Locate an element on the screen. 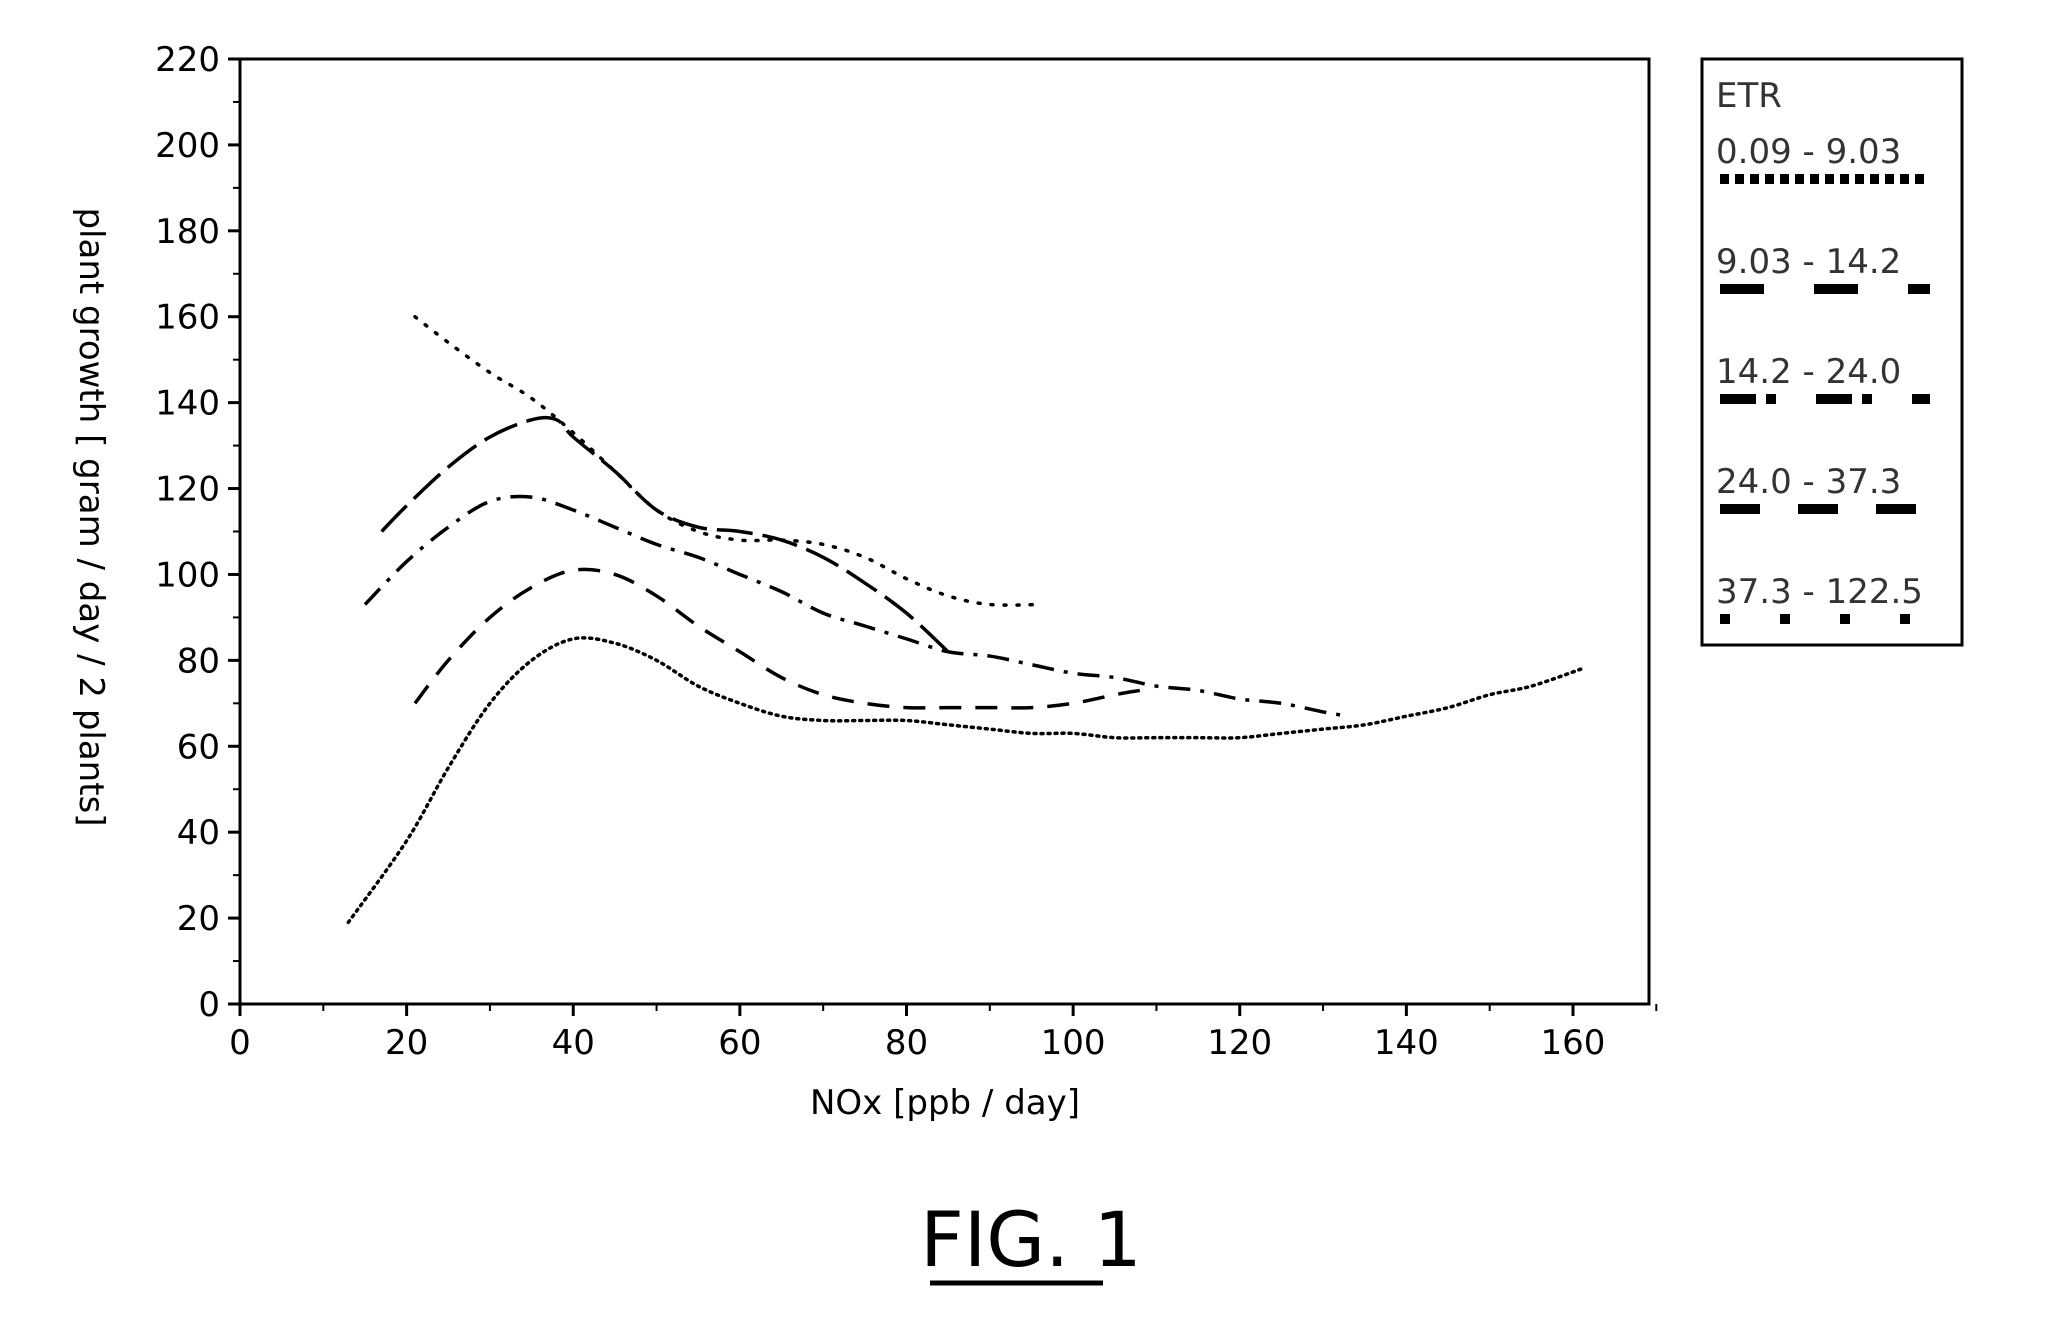  x-axis-label: NOx [ppb / day] is located at coordinates (945, 1103).